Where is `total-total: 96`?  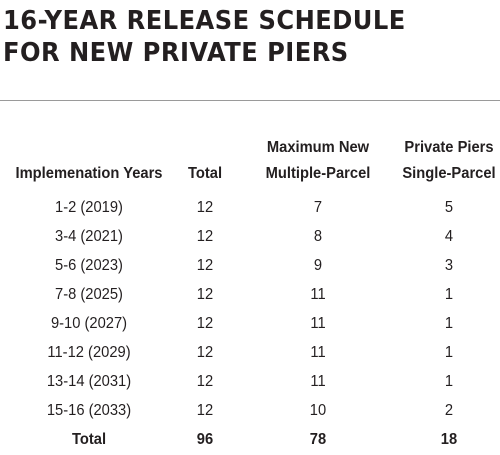
total-total: 96 is located at coordinates (205, 439).